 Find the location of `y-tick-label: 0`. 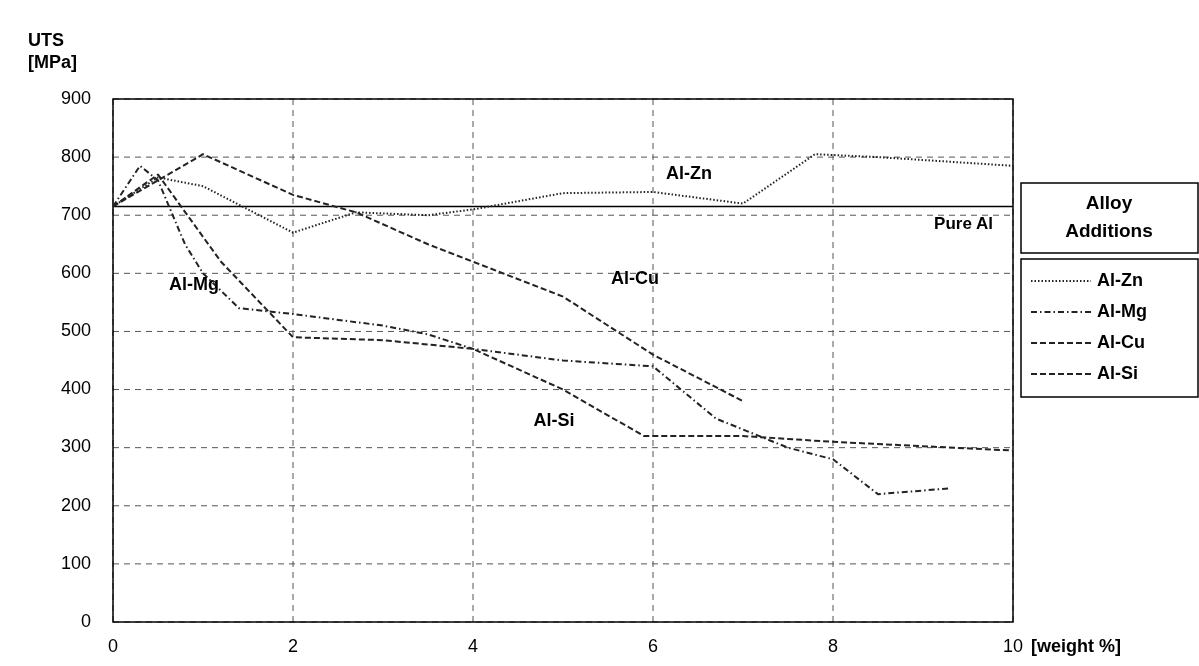

y-tick-label: 0 is located at coordinates (85, 620).